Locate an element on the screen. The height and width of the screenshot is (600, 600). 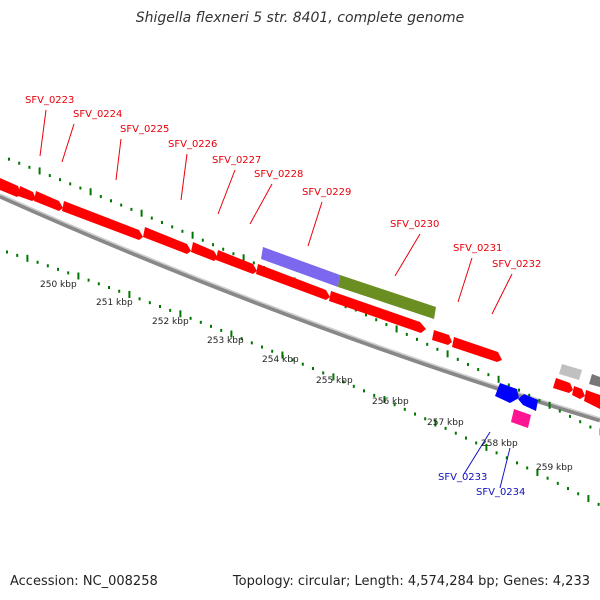
feature-block-purple is located at coordinates (300, 267).